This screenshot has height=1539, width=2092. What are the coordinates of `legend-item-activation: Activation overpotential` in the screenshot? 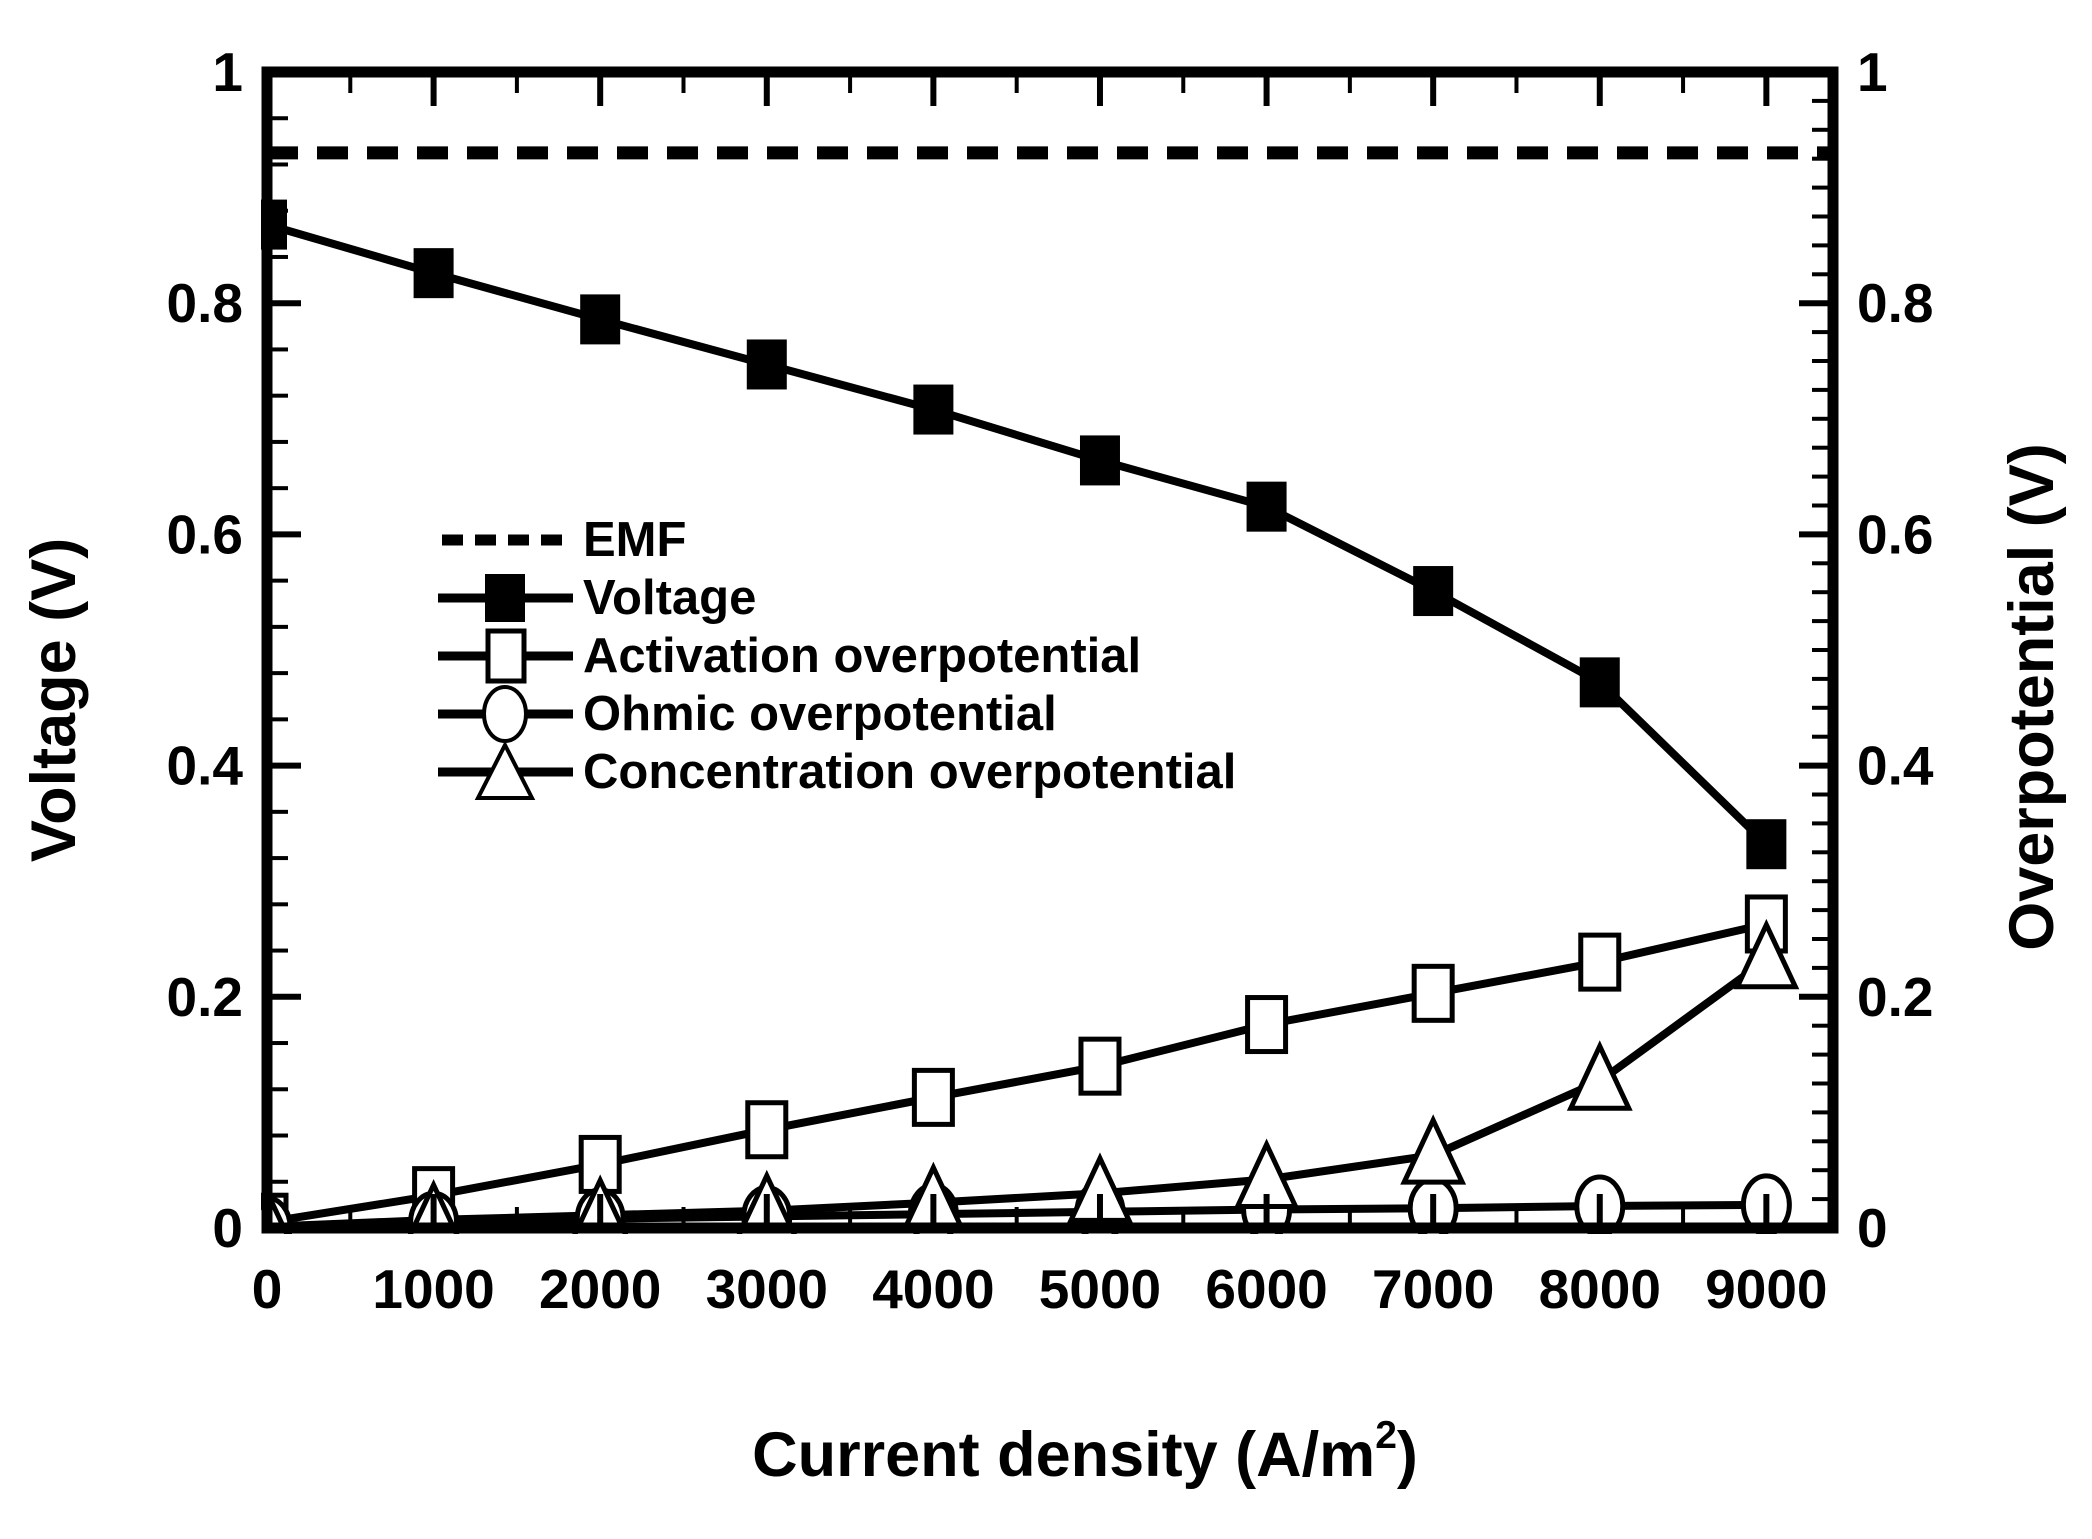 It's located at (837, 656).